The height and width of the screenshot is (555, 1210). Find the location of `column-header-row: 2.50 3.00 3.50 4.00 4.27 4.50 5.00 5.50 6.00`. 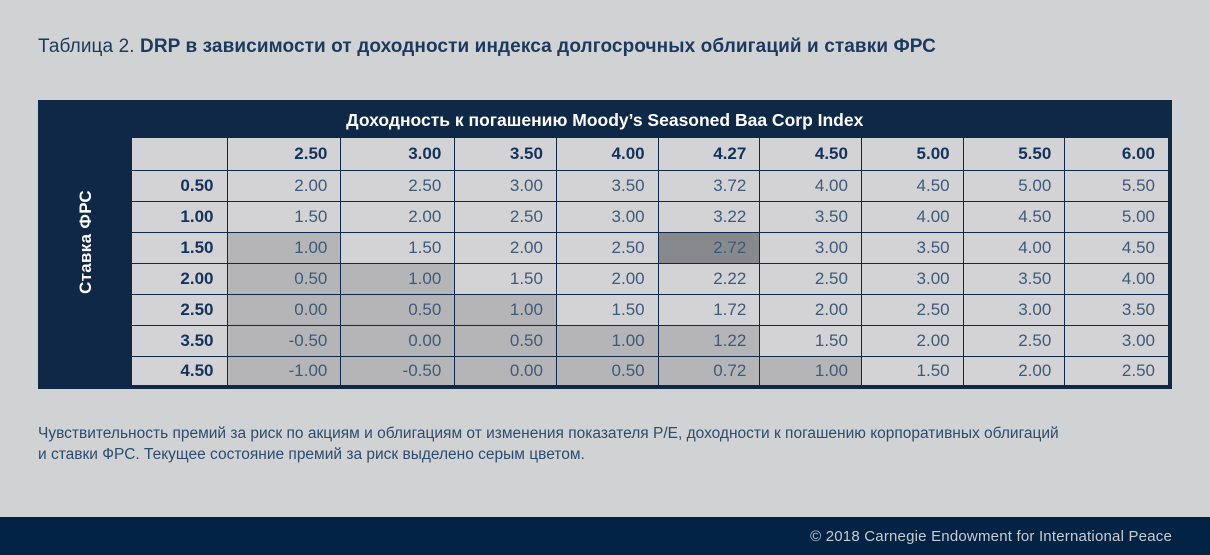

column-header-row: 2.50 3.00 3.50 4.00 4.27 4.50 5.00 5.50 6.00 is located at coordinates (605, 153).